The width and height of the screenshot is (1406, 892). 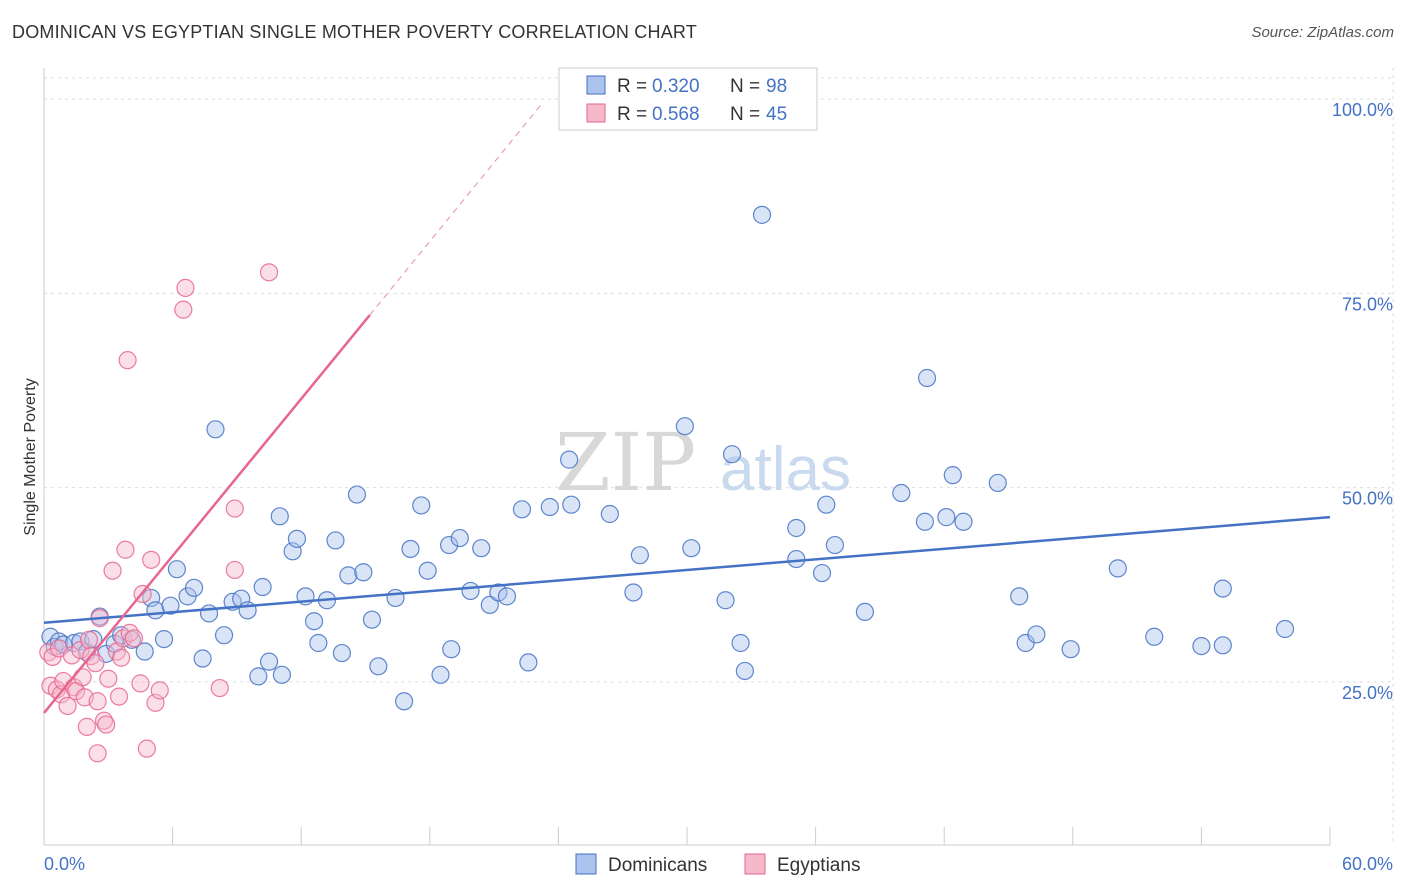 What do you see at coordinates (755, 864) in the screenshot?
I see `bottom-legend-swatch-egyptians` at bounding box center [755, 864].